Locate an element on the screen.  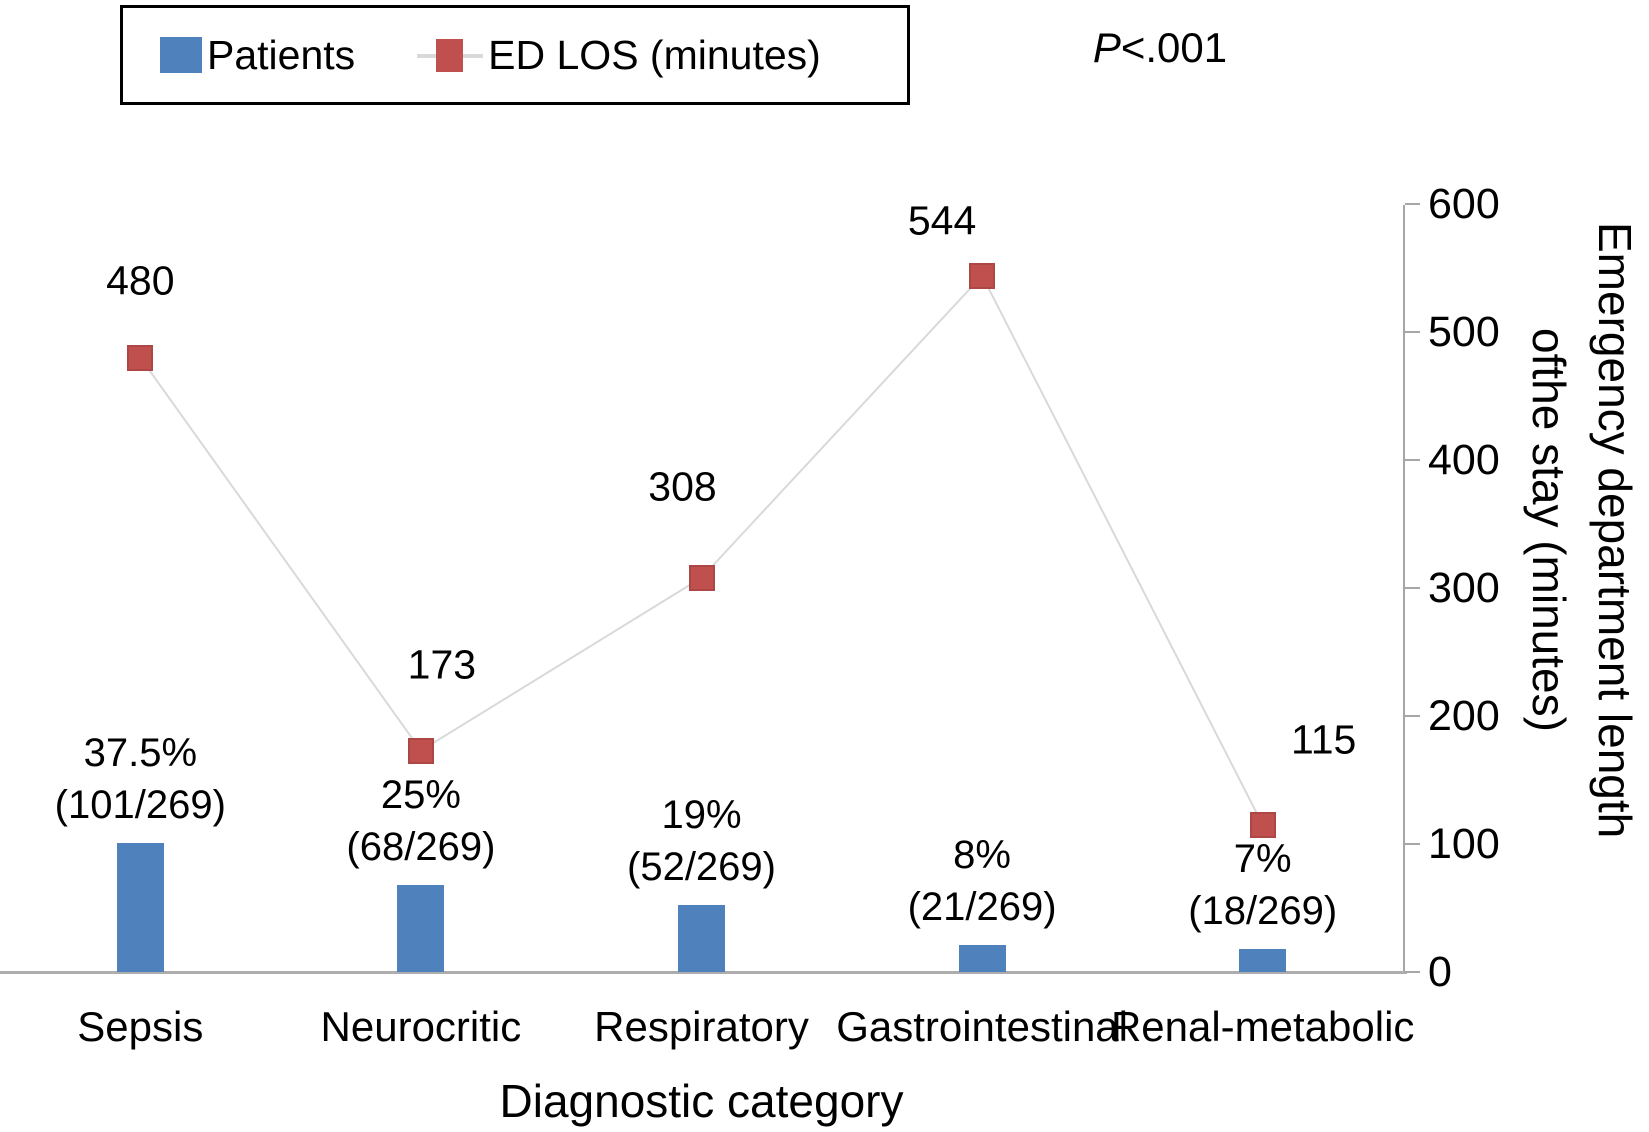
p-value-annotation: P<.001 is located at coordinates (1160, 48).